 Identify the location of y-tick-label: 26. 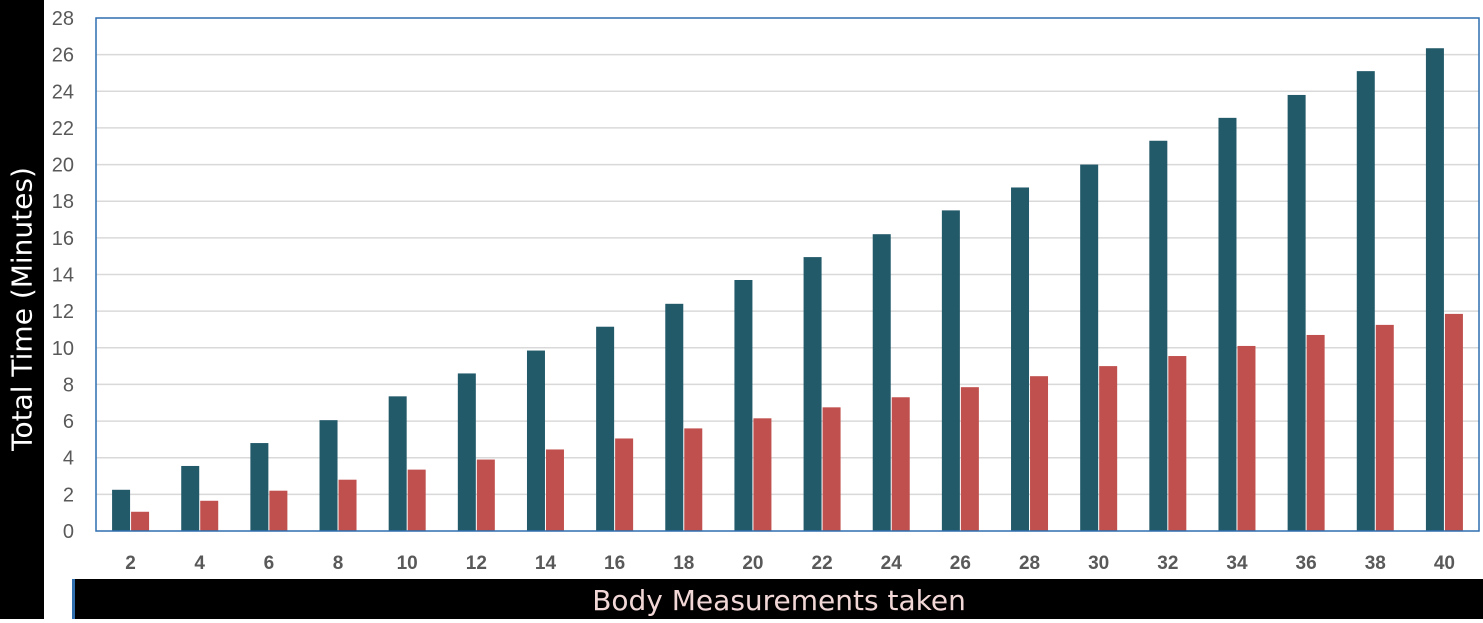
(63, 56).